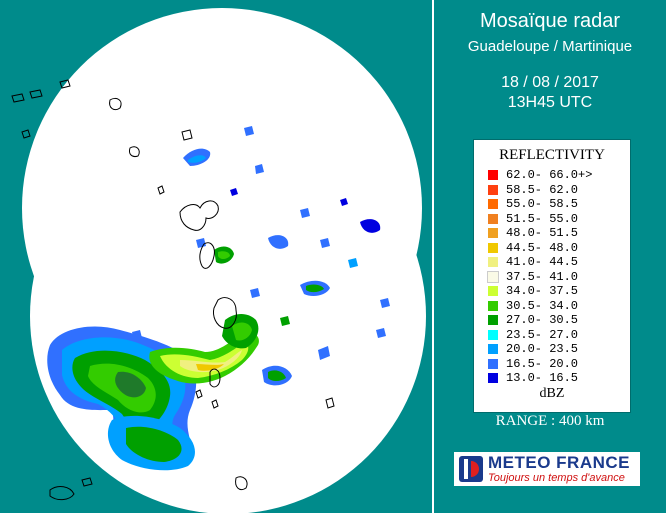  Describe the element at coordinates (215, 378) in the screenshot. I see `saint-lucia-outline` at that location.